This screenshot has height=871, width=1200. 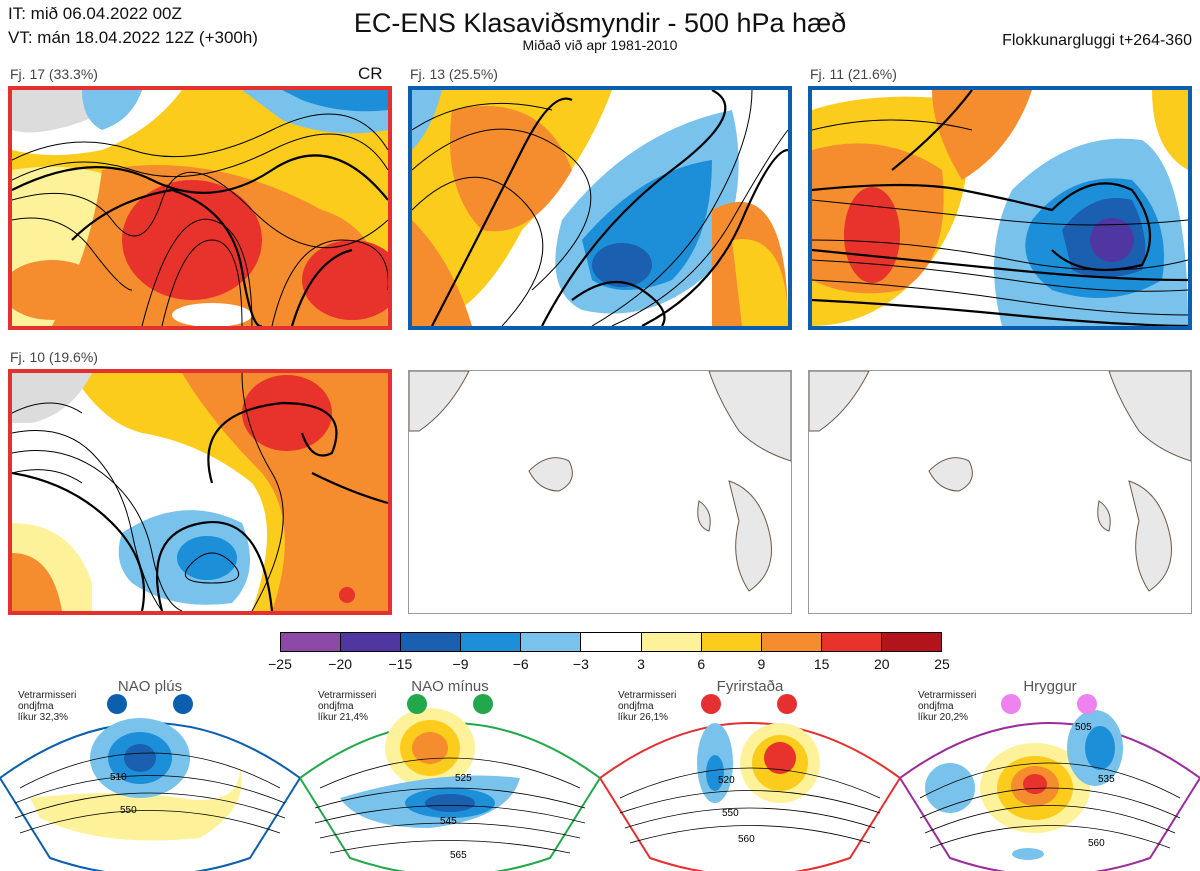 What do you see at coordinates (750, 686) in the screenshot?
I see `regime-title: Fyrirstaða` at bounding box center [750, 686].